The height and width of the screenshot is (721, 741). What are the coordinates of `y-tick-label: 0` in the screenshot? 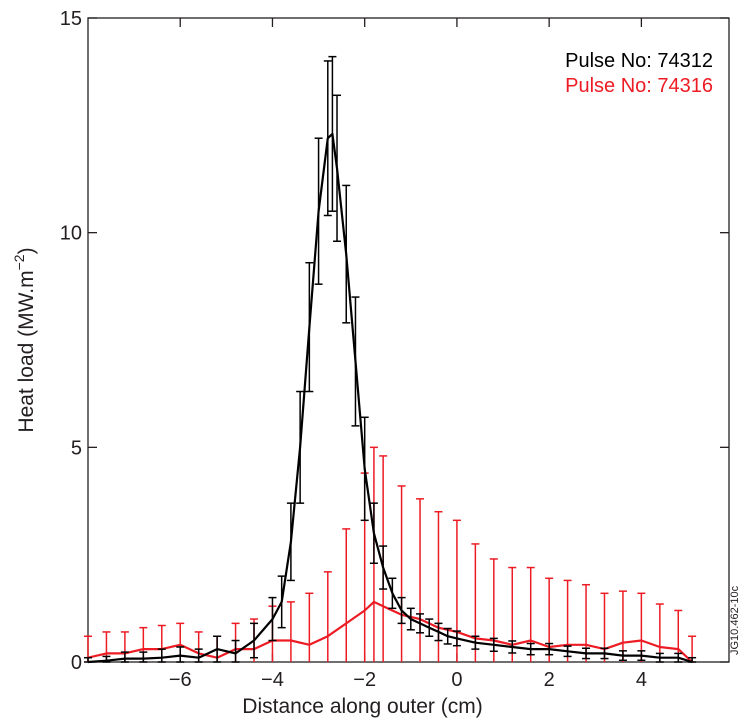 It's located at (76, 663).